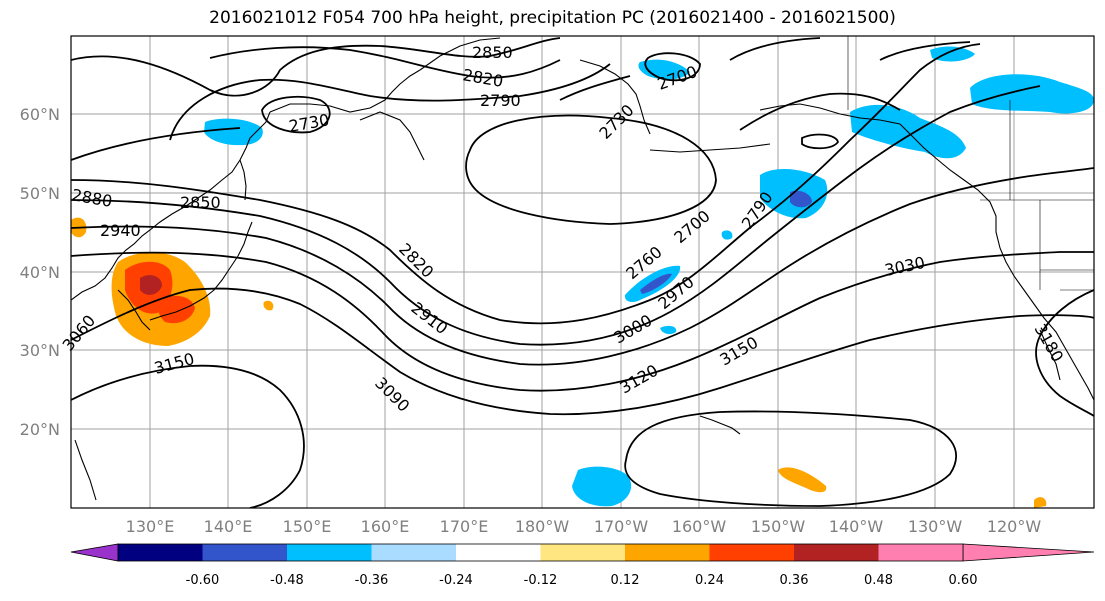 This screenshot has height=601, width=1105. Describe the element at coordinates (633, 329) in the screenshot. I see `contour-label: 3000` at that location.